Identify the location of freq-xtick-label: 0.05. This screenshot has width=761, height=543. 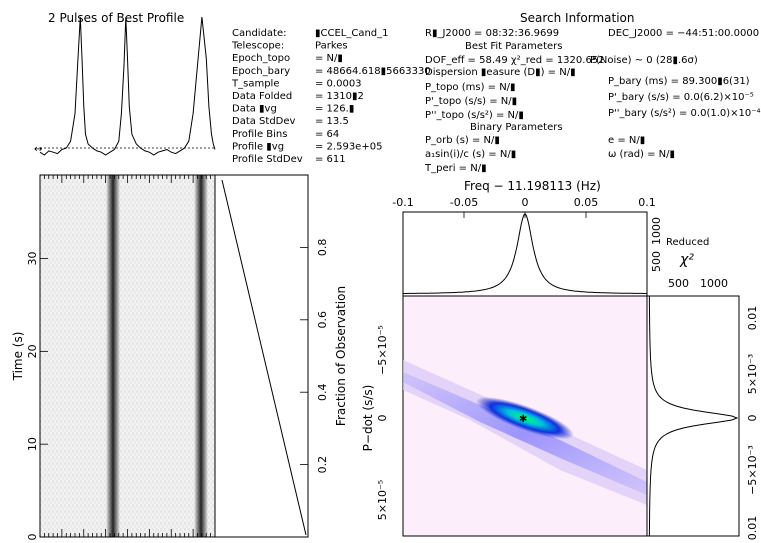
(586, 202).